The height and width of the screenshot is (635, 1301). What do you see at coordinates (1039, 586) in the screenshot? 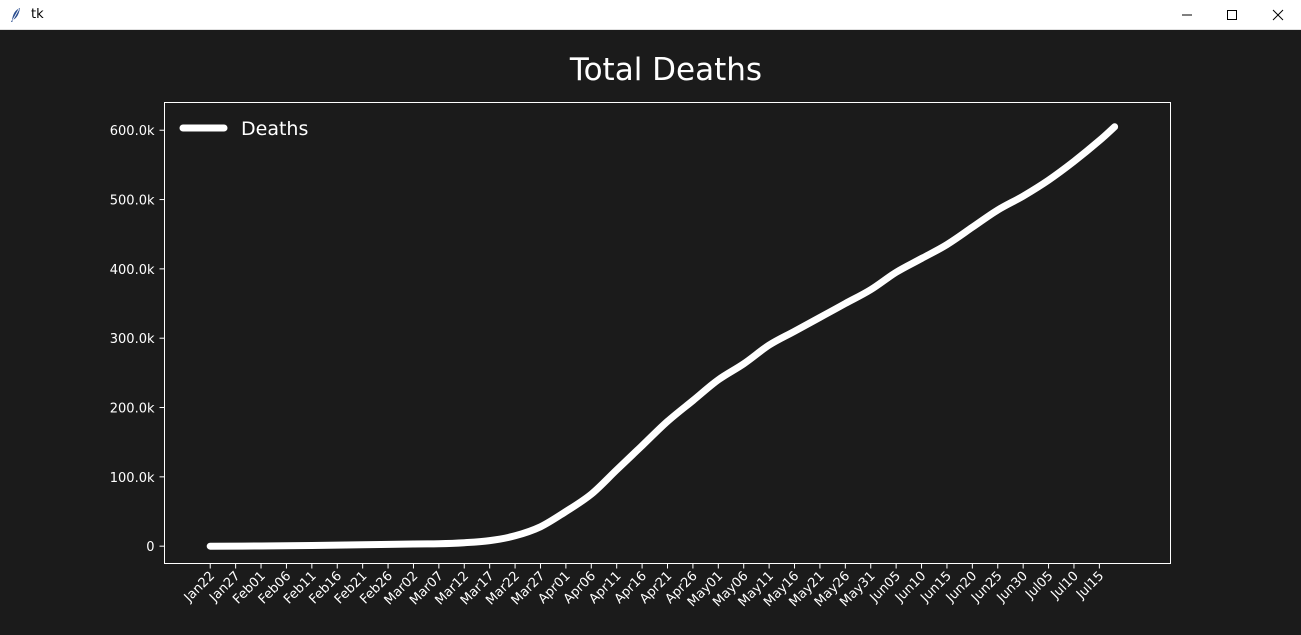
I see `x-tick-label: Jul05` at bounding box center [1039, 586].